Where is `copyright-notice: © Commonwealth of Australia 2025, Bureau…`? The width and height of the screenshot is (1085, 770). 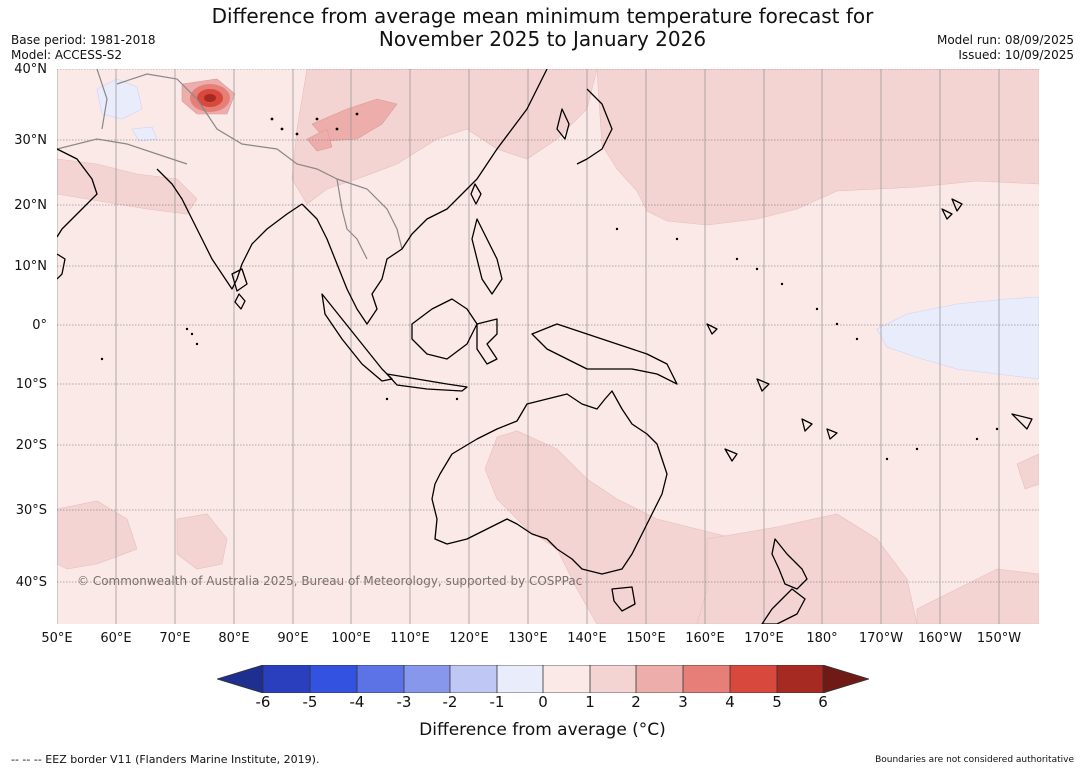
copyright-notice: © Commonwealth of Australia 2025, Bureau… is located at coordinates (330, 581).